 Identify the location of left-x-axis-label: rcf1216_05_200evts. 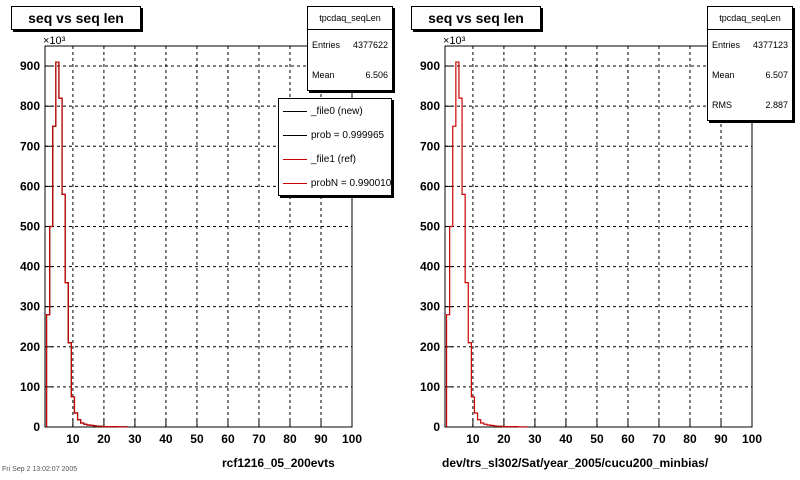
(278, 463).